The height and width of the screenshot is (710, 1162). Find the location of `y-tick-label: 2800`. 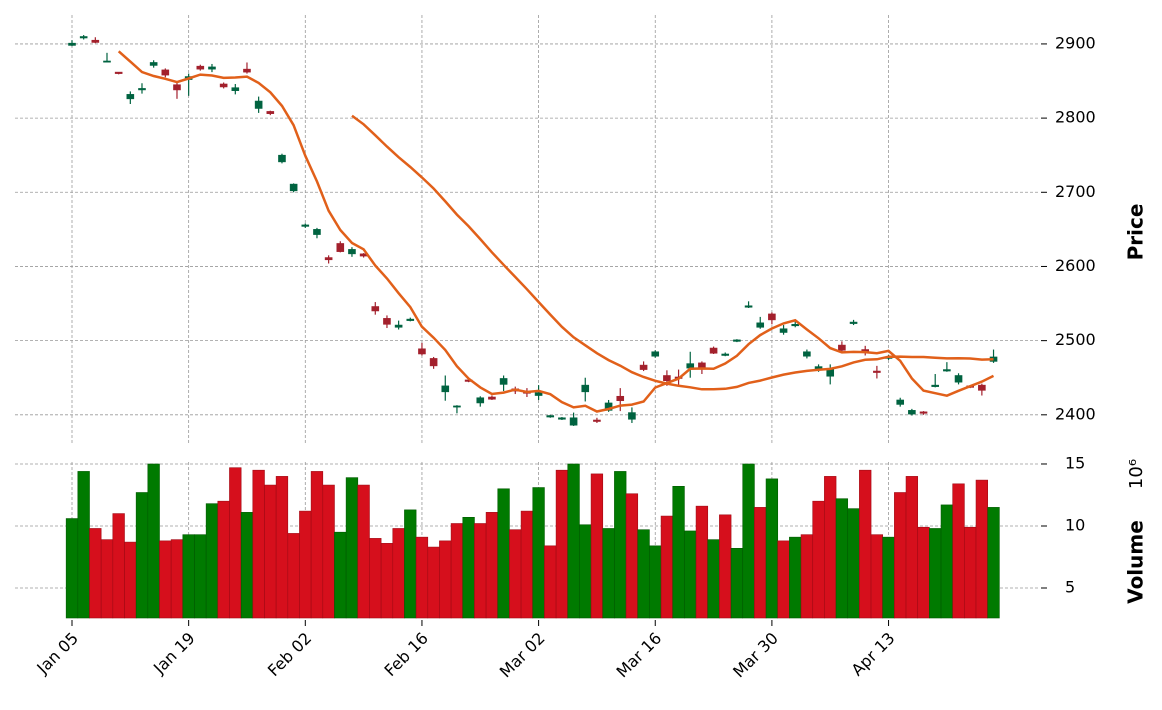

y-tick-label: 2800 is located at coordinates (1075, 117).